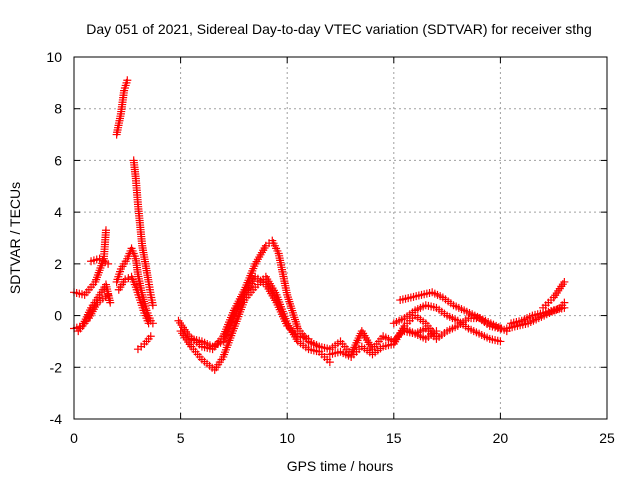 The width and height of the screenshot is (640, 480). Describe the element at coordinates (122, 107) in the screenshot. I see `series-track-e` at that location.